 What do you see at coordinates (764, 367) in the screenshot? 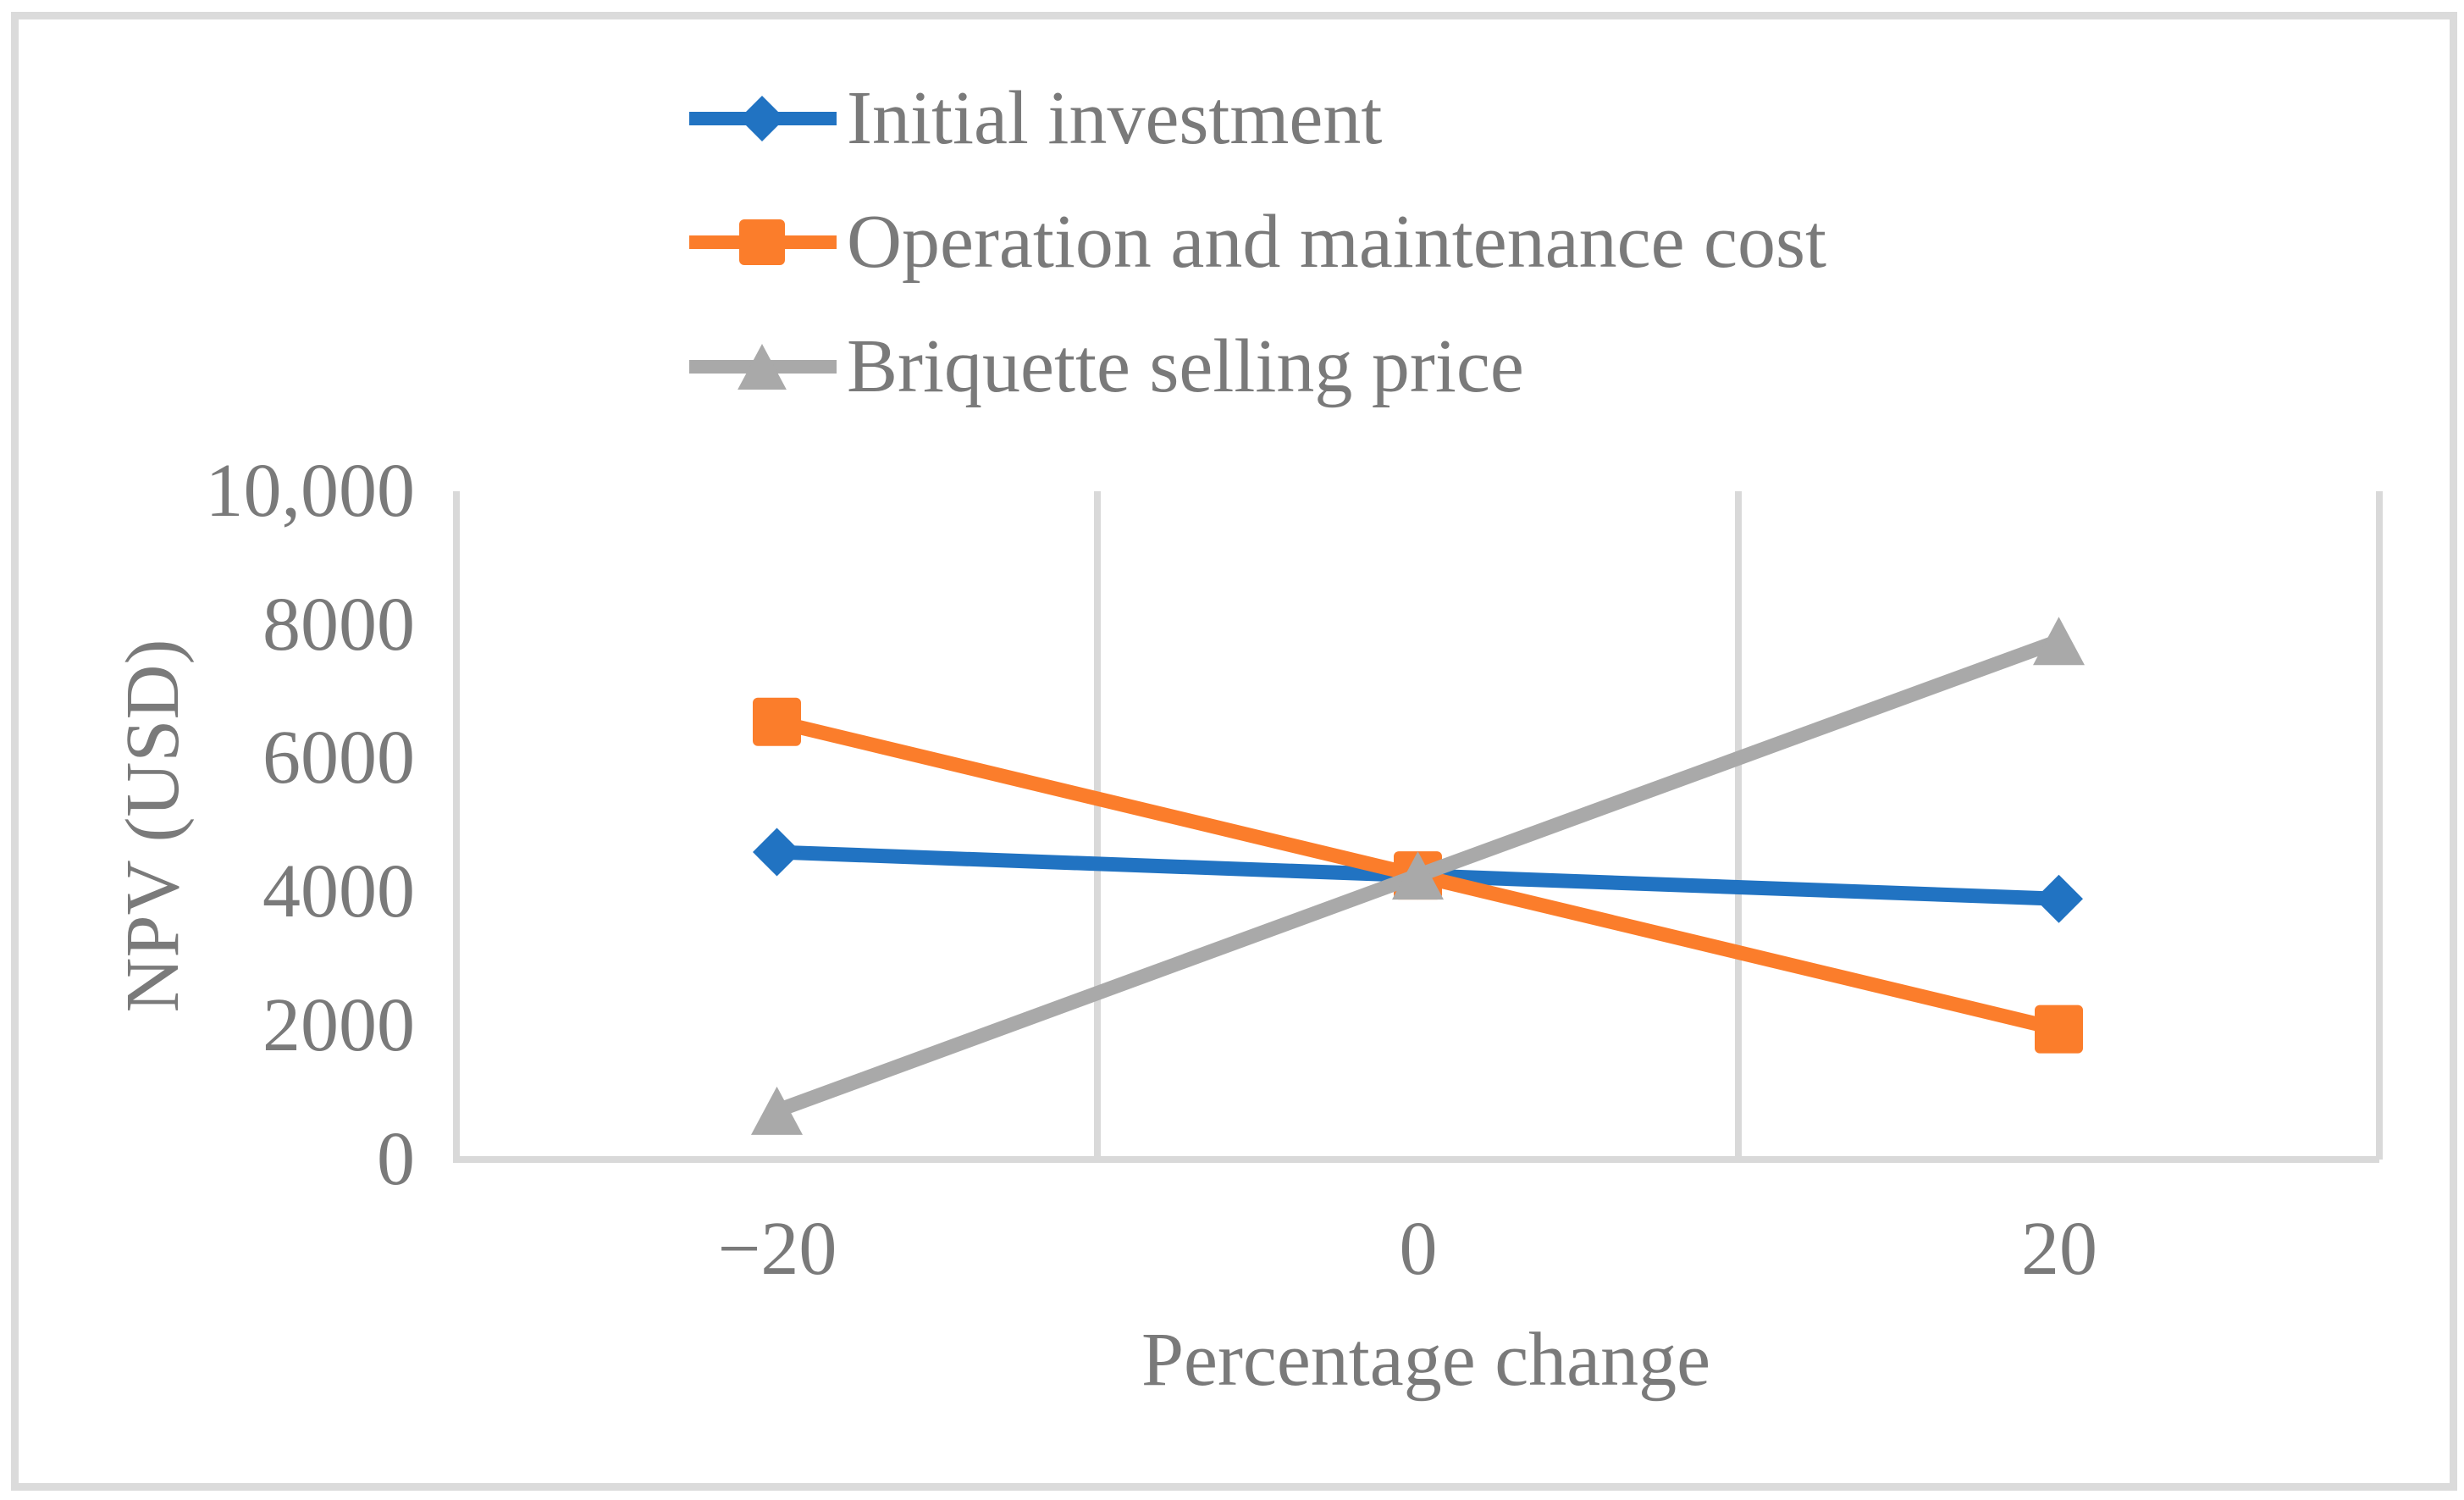
I see `legend-marker-triangle-icon` at bounding box center [764, 367].